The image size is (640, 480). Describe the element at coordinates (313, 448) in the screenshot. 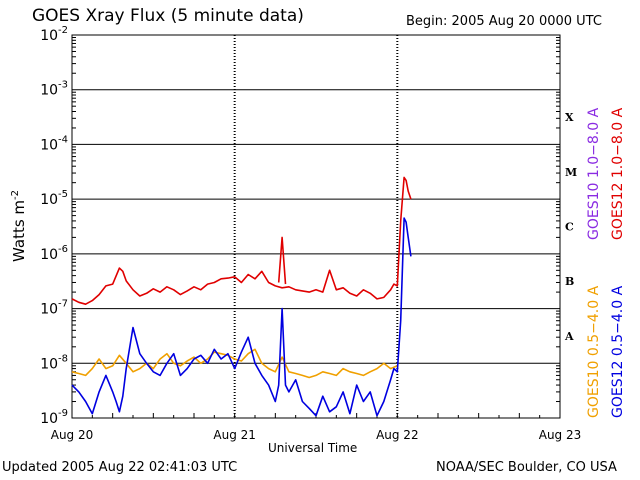

I see `x-axis-label: Universal Time` at that location.